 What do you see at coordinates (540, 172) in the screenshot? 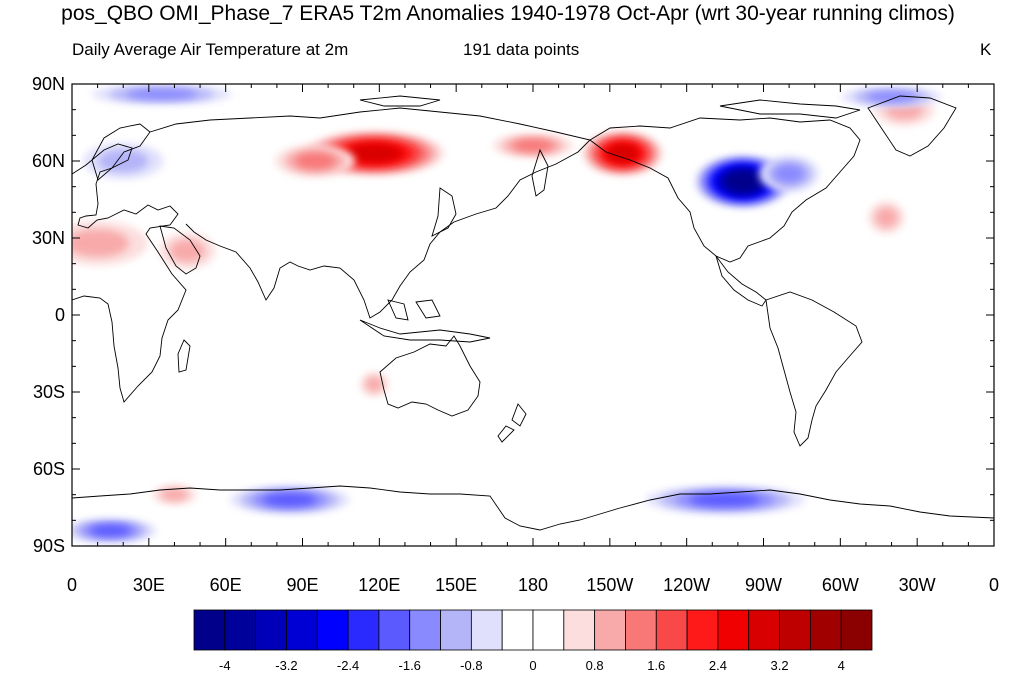
I see `coastline-kamchatka` at bounding box center [540, 172].